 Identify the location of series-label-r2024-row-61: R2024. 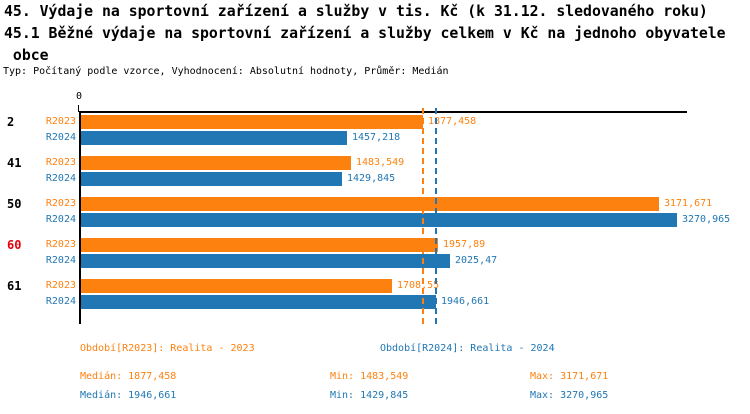
(60, 301).